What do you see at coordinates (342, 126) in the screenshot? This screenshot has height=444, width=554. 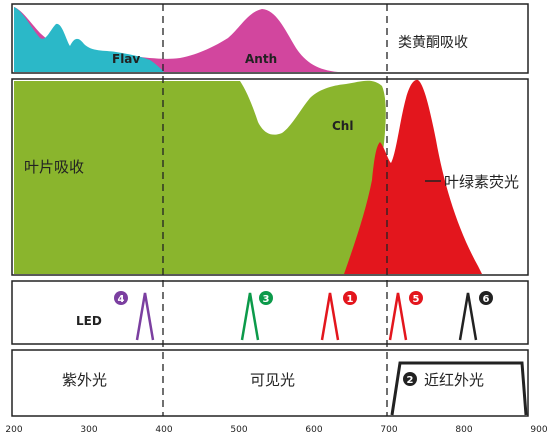 I see `chl-label: Chl` at bounding box center [342, 126].